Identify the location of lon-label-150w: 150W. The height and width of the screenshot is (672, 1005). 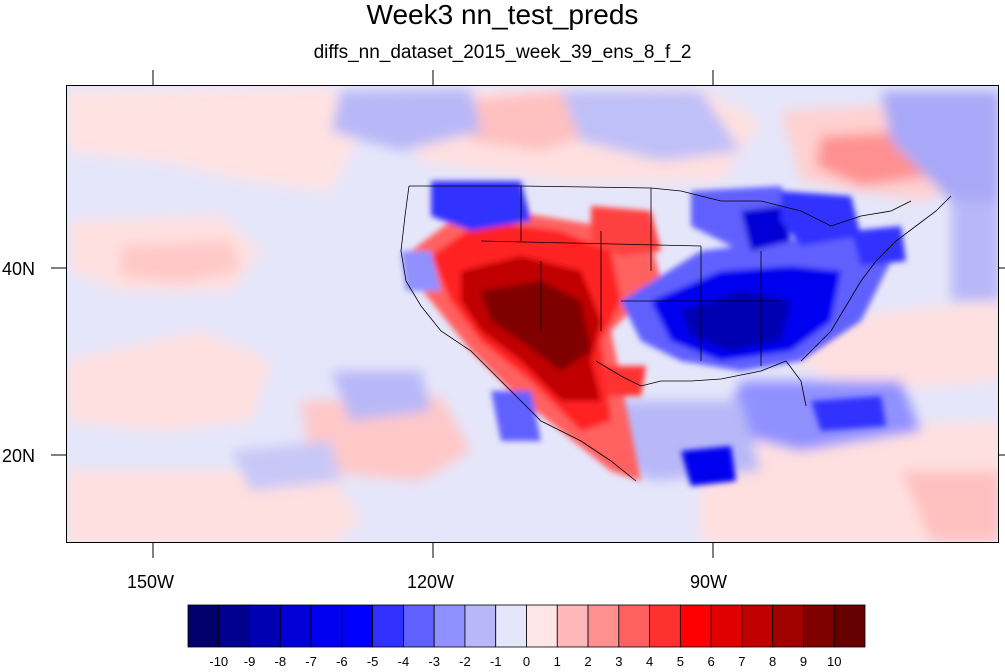
(151, 582).